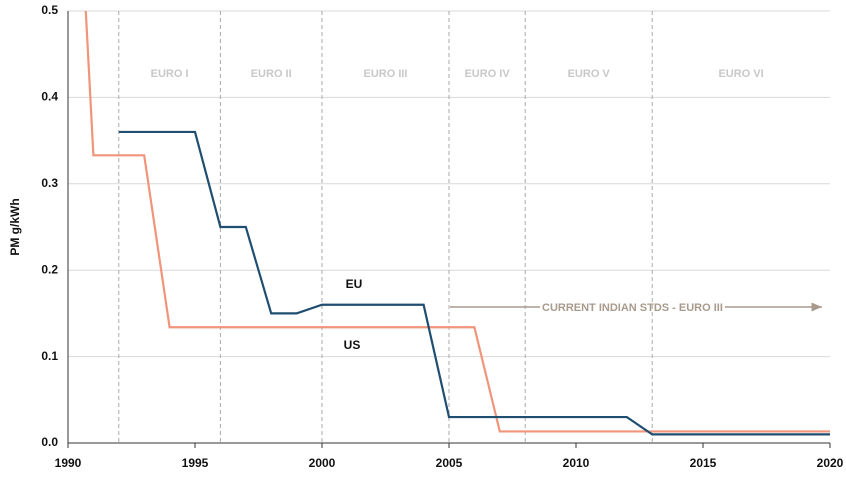 Image resolution: width=846 pixels, height=478 pixels. Describe the element at coordinates (740, 74) in the screenshot. I see `era-label: EURO VI` at that location.